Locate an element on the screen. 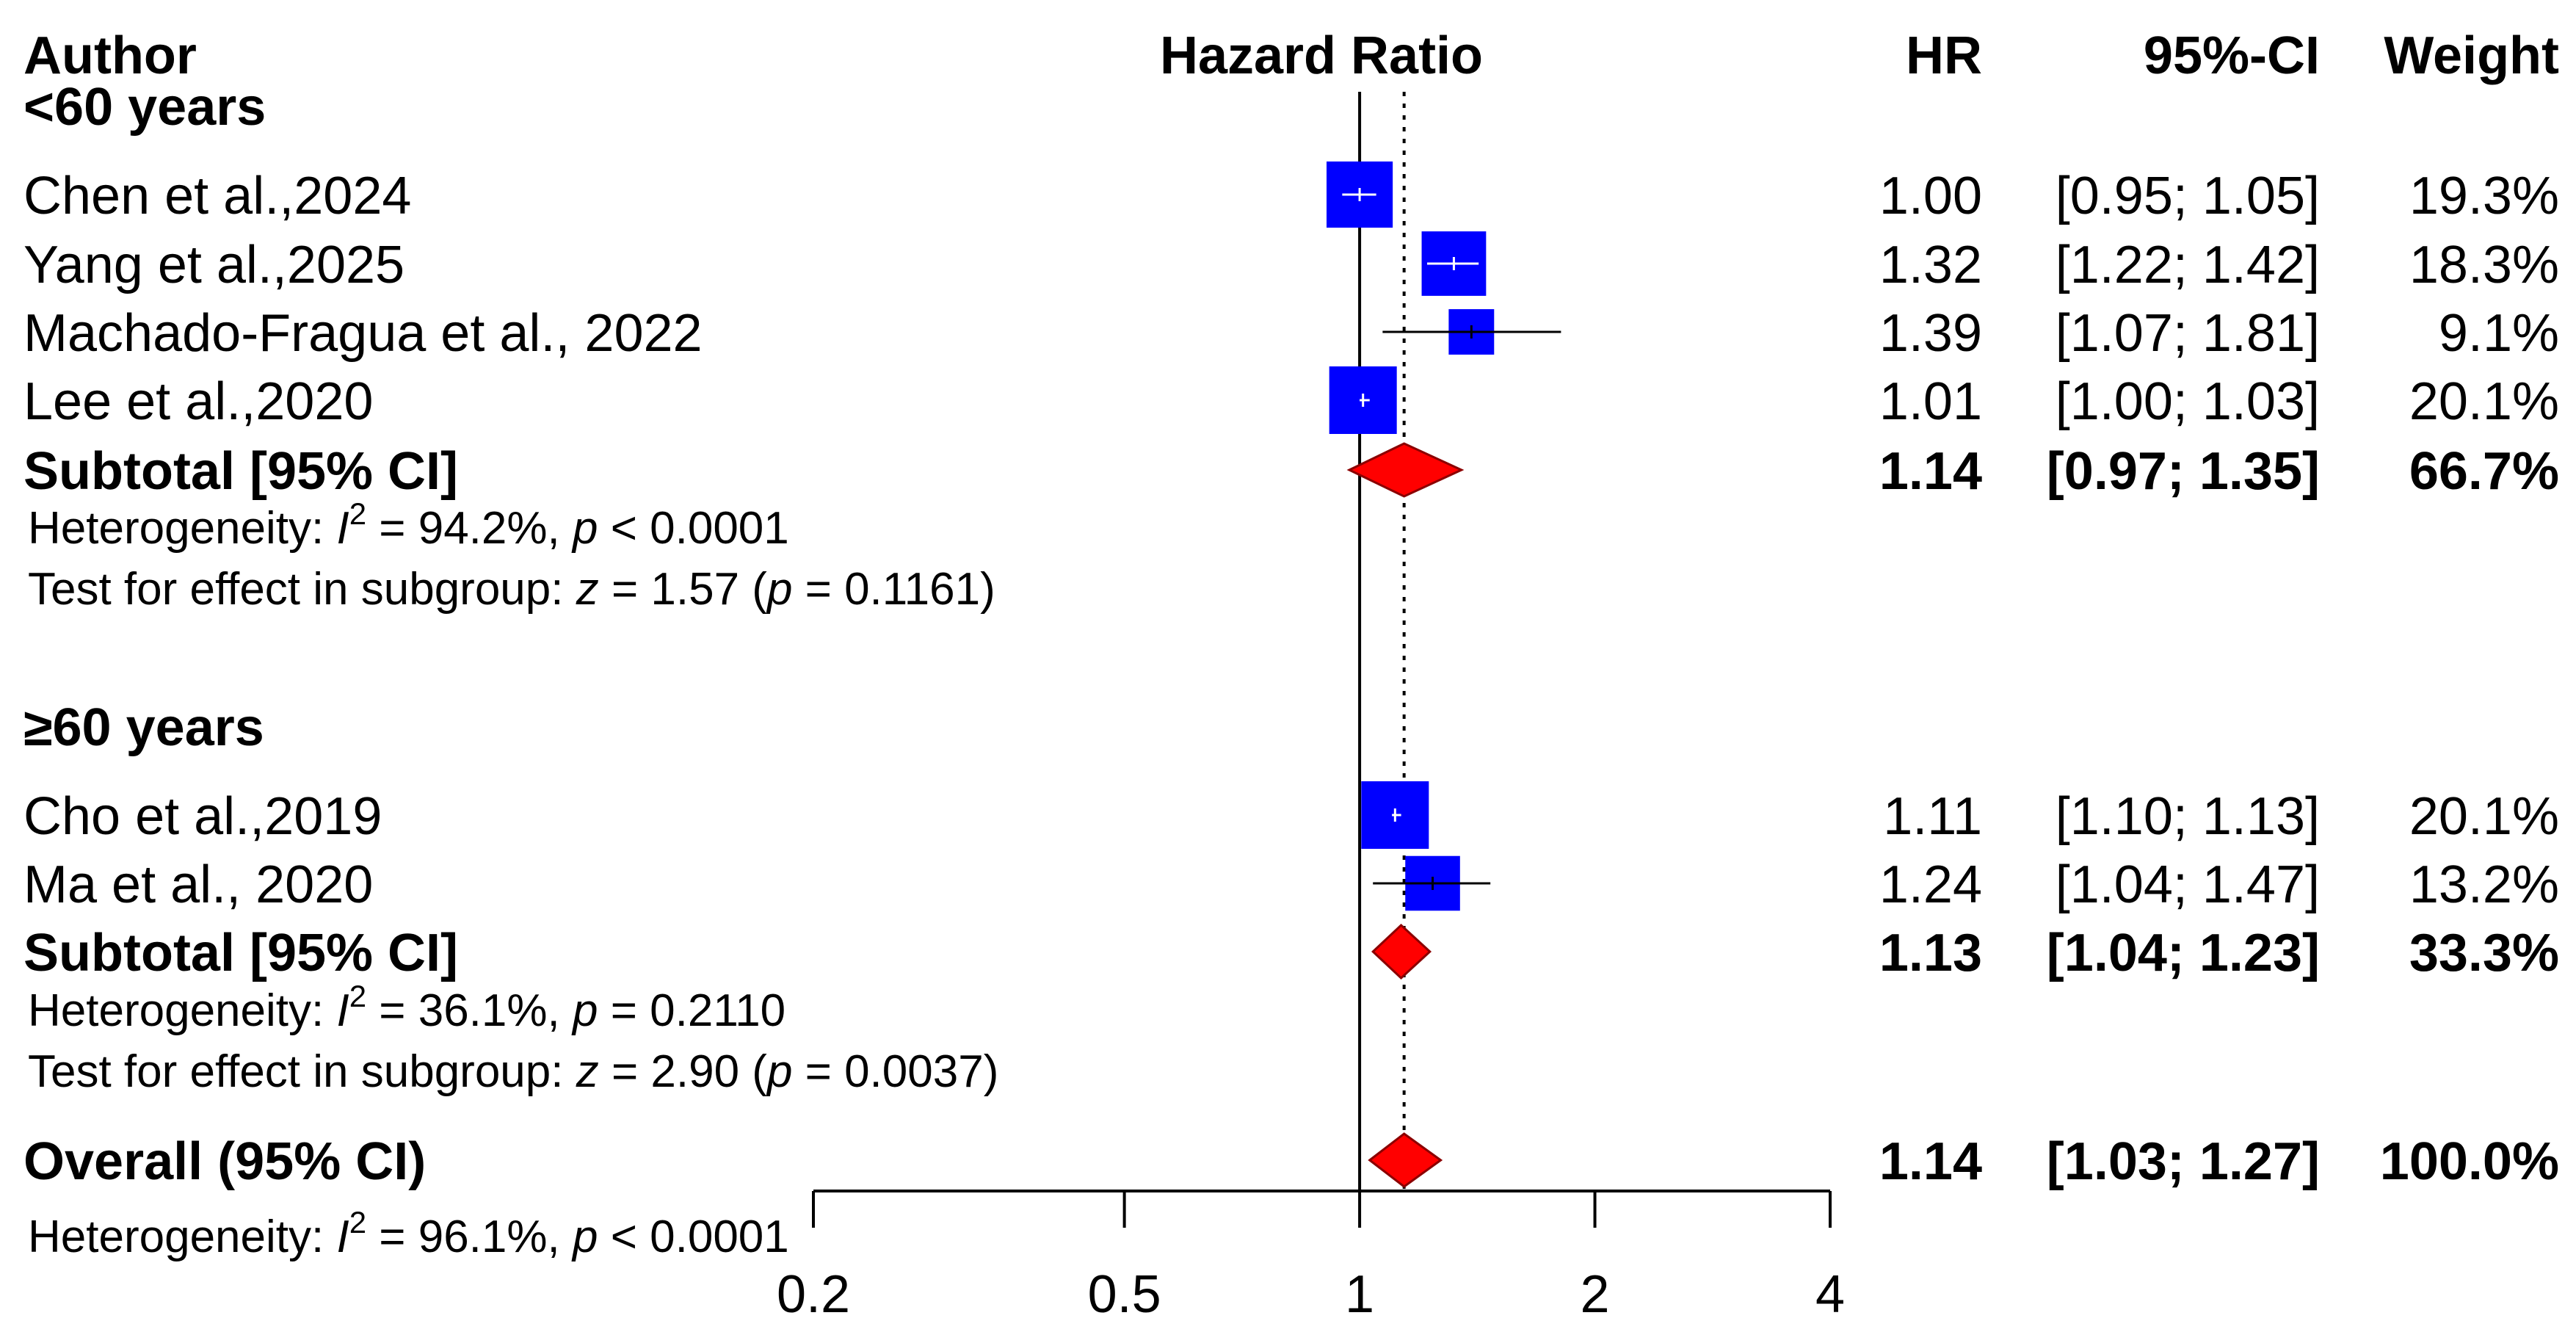  overall-label: Overall (95% CI) is located at coordinates (224, 1161).